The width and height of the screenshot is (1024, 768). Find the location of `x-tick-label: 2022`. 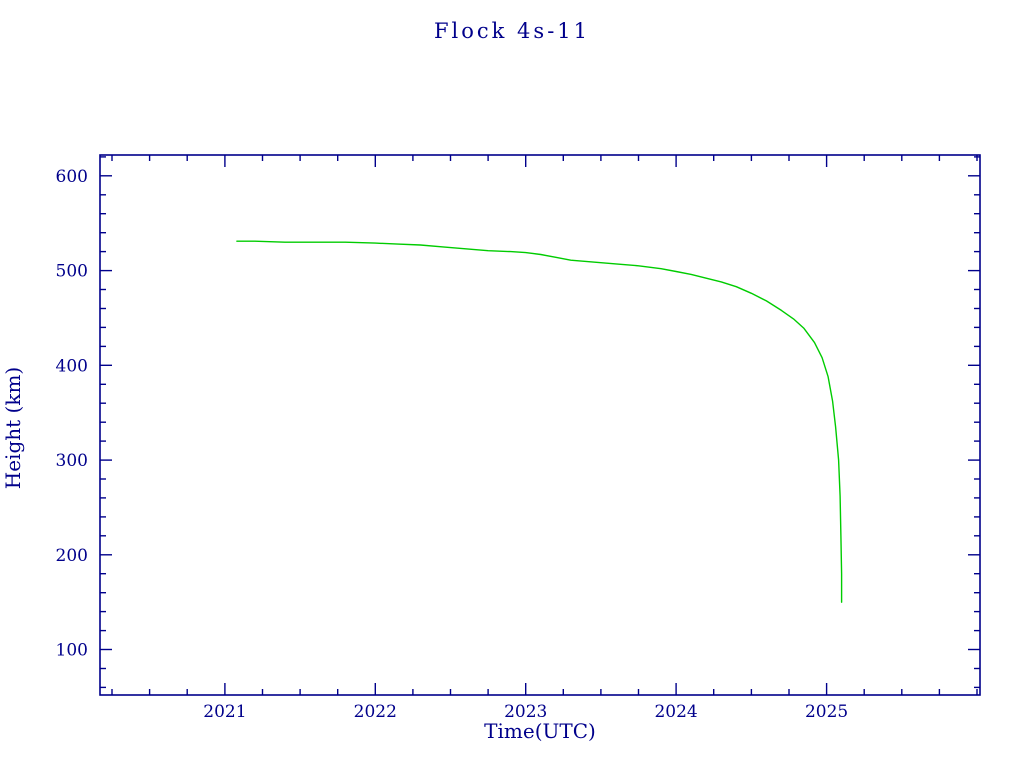

x-tick-label: 2022 is located at coordinates (375, 712).